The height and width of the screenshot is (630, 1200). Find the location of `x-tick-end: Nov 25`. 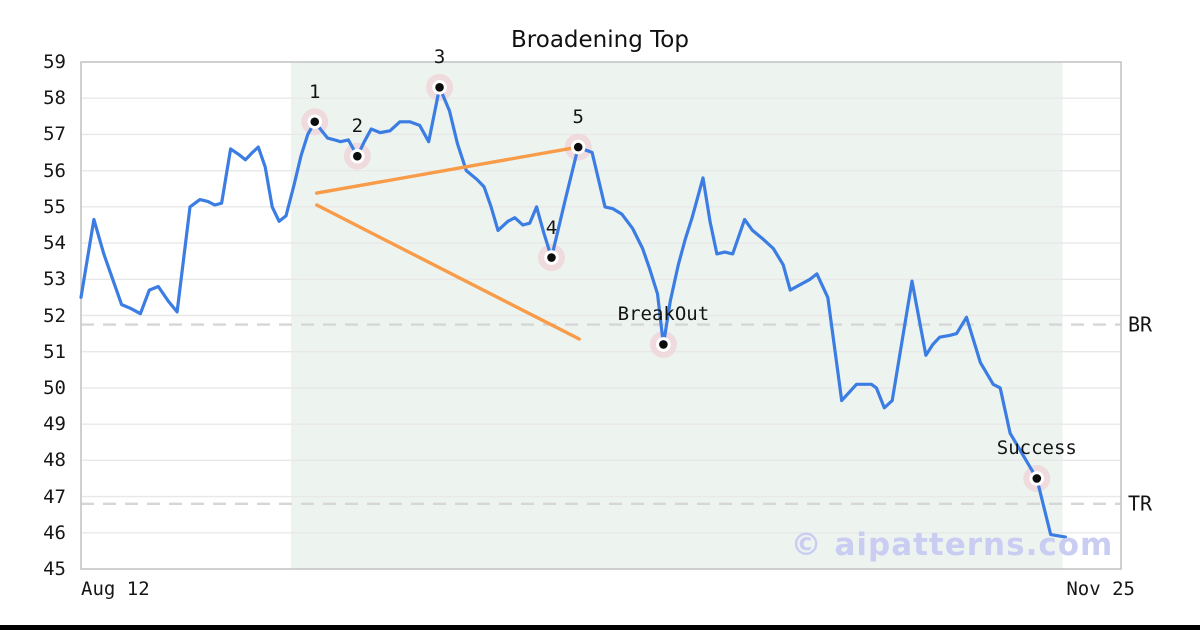

x-tick-end: Nov 25 is located at coordinates (1100, 589).